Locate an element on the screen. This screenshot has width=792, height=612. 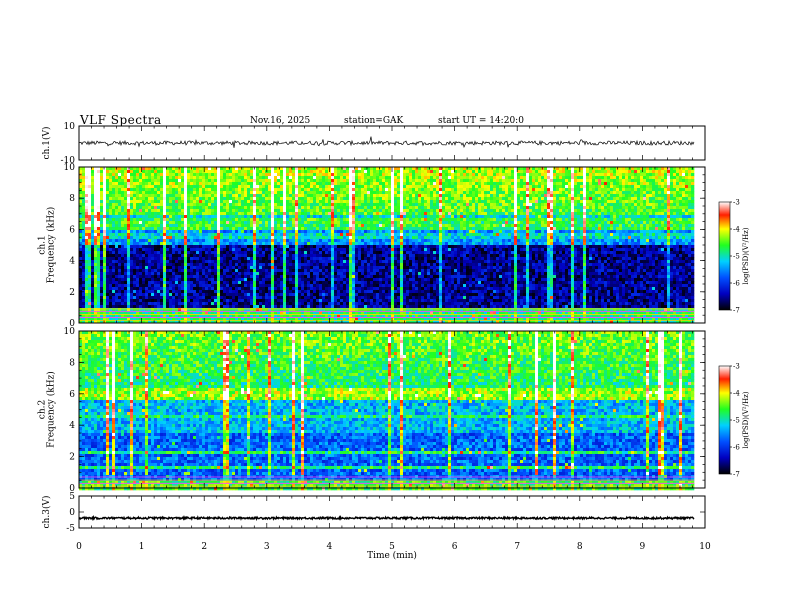
x-tick-label: 5 is located at coordinates (392, 547).